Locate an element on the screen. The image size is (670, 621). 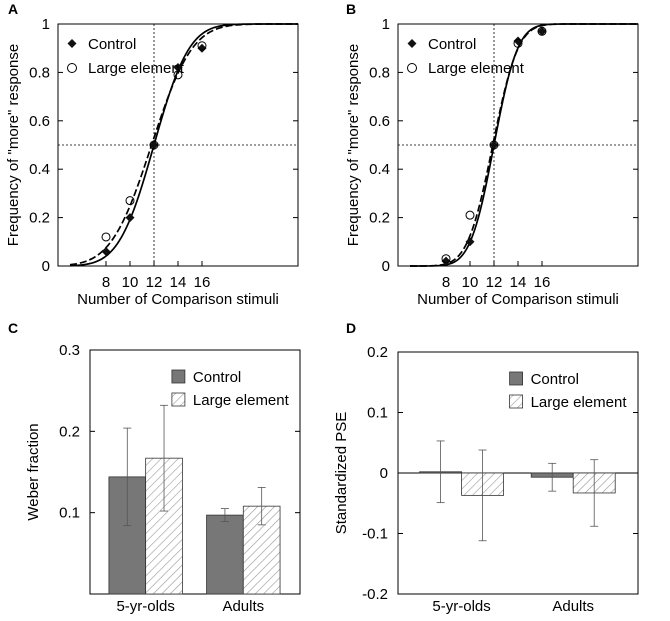
panel-letter: A is located at coordinates (13, 9).